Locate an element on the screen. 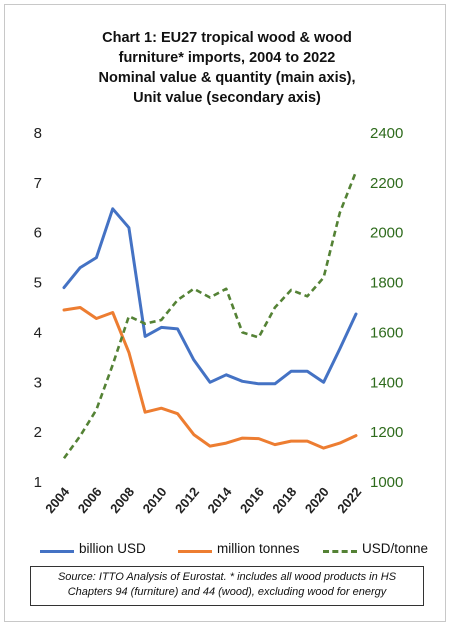  chart-title-line-2: furniture* imports, 2004 to 2022 is located at coordinates (227, 58).